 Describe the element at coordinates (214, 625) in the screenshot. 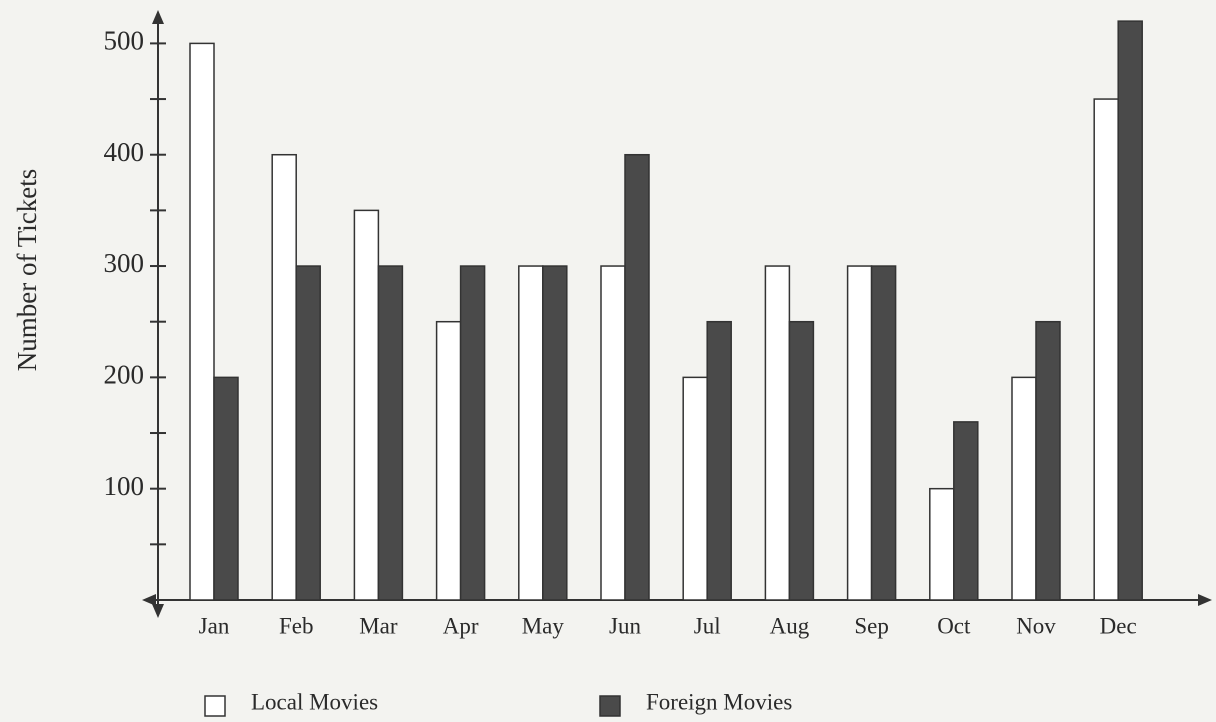

I see `x-tick-label: Jan` at that location.